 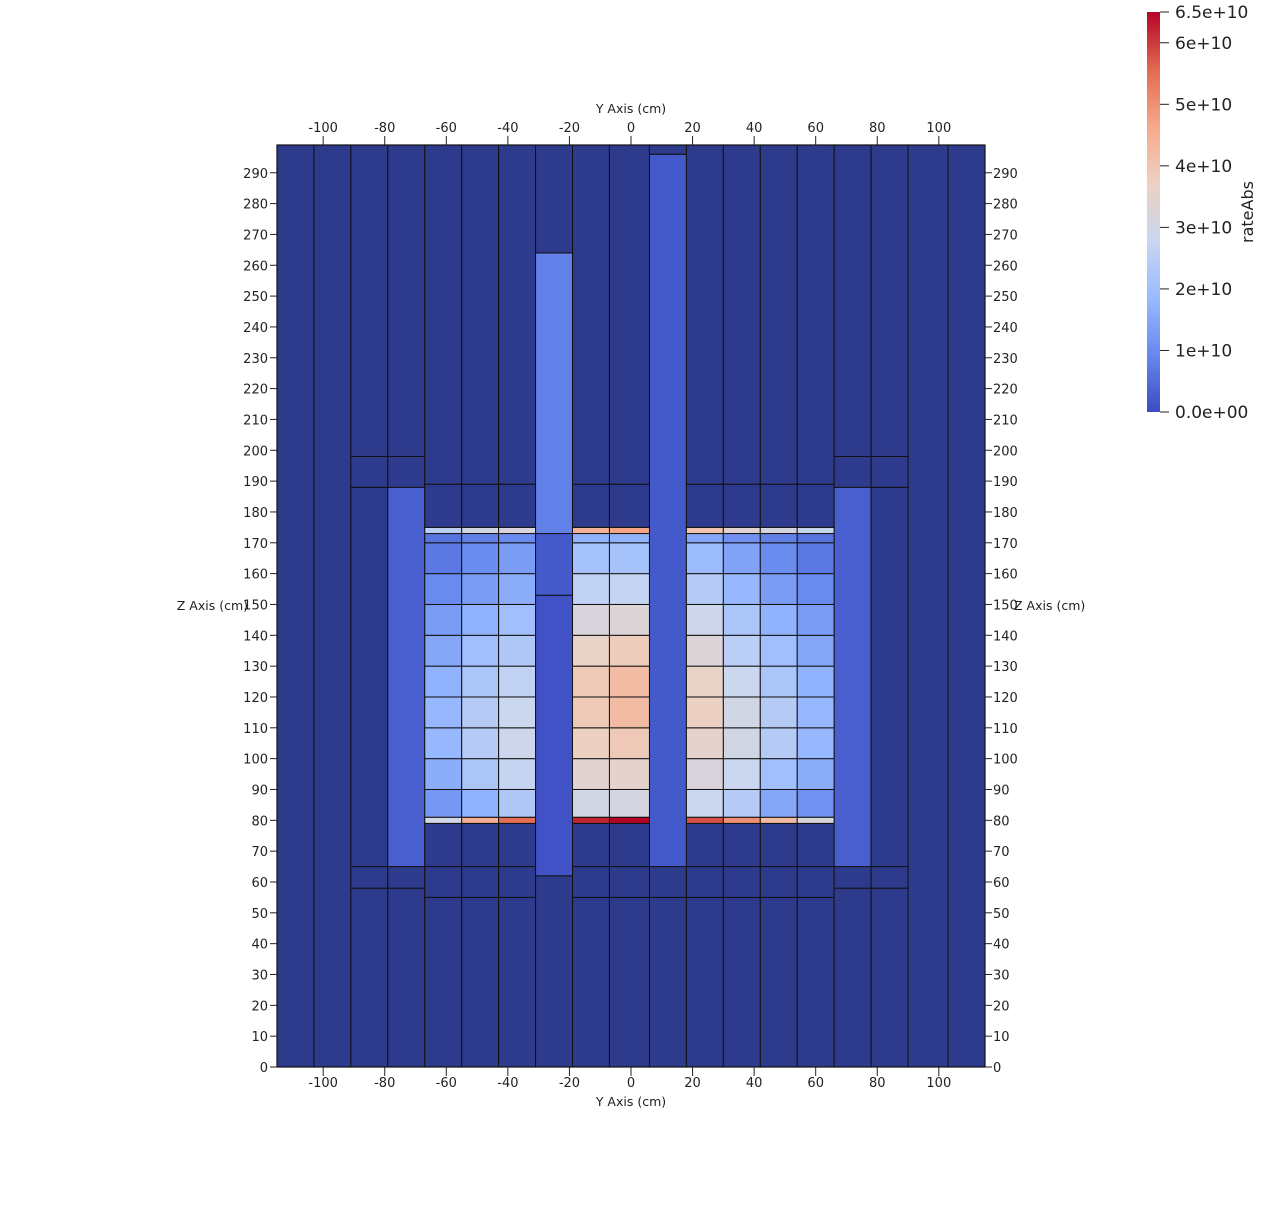 I want to click on x-axis-top: -100 -80 -60 -40 -20 0 20 40 60 80 100, so click(x=629, y=133).